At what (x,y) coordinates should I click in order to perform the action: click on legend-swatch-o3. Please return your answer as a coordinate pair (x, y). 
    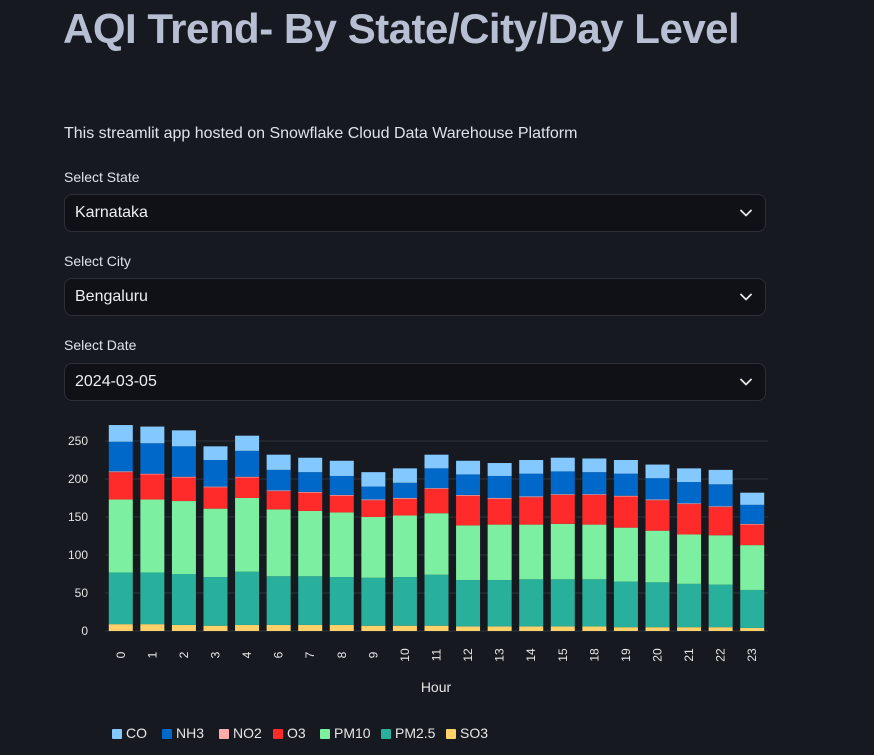
    Looking at the image, I should click on (278, 734).